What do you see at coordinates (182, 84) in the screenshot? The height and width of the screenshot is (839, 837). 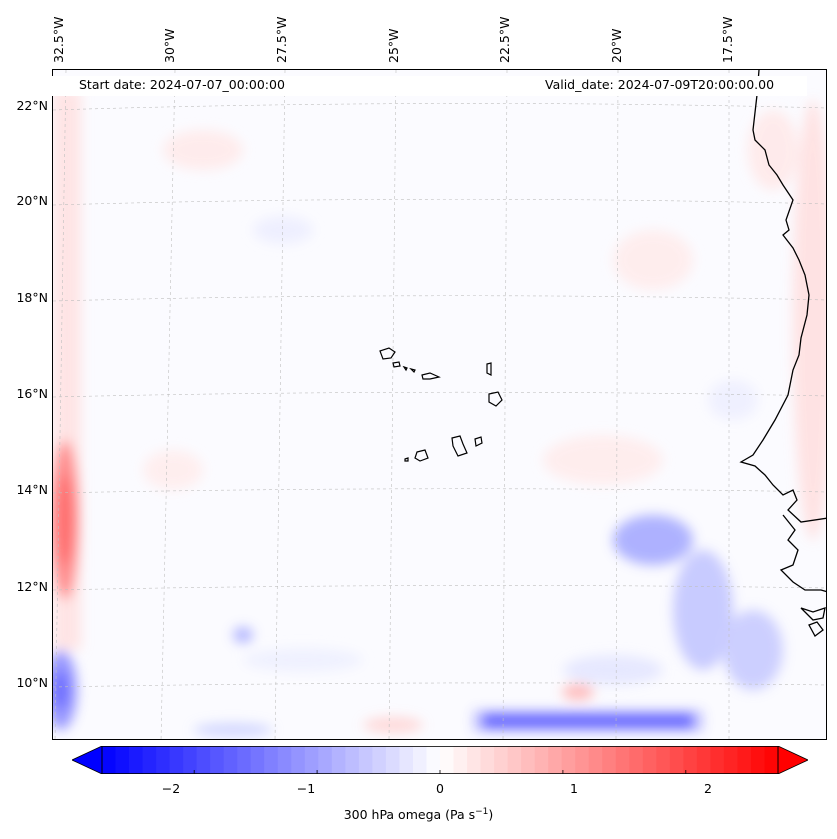 I see `start-date-label: Start date: 2024-07-07_00:00:00` at bounding box center [182, 84].